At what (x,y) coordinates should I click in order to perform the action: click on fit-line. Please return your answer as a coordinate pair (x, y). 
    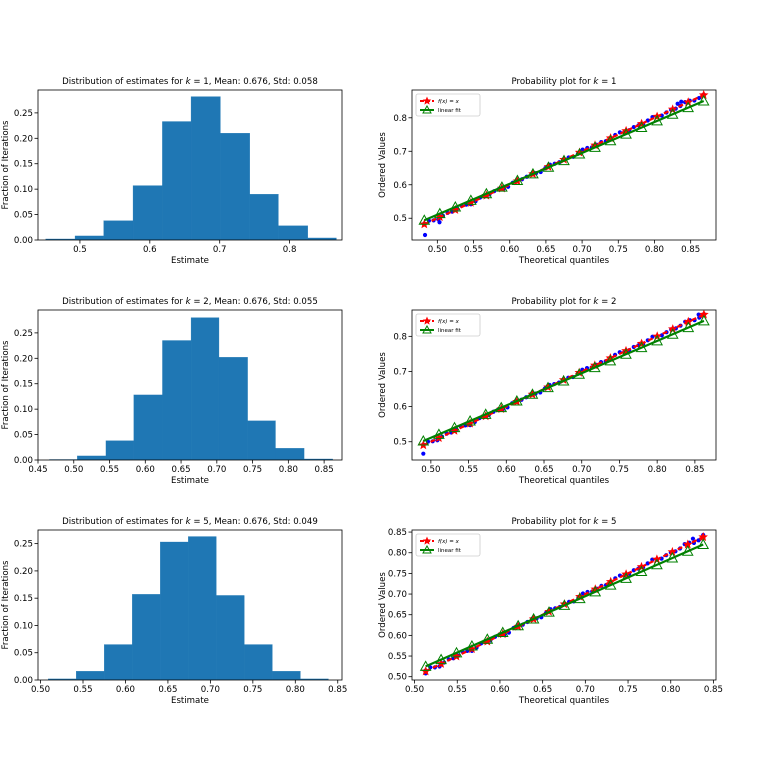
    Looking at the image, I should click on (563, 381).